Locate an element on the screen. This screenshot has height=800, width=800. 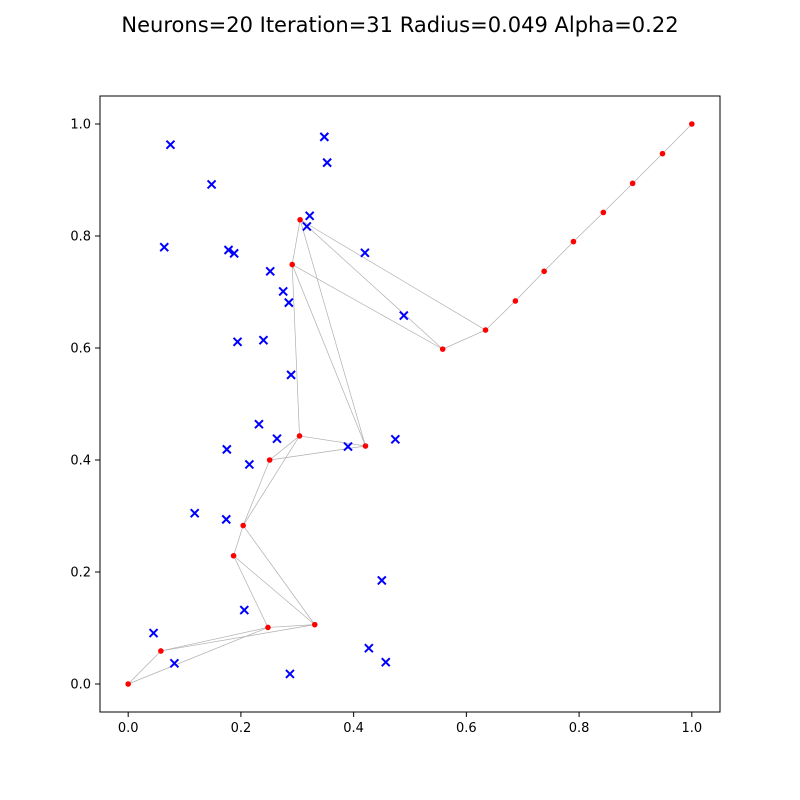
y-tick-label: 0.2 is located at coordinates (80, 573).